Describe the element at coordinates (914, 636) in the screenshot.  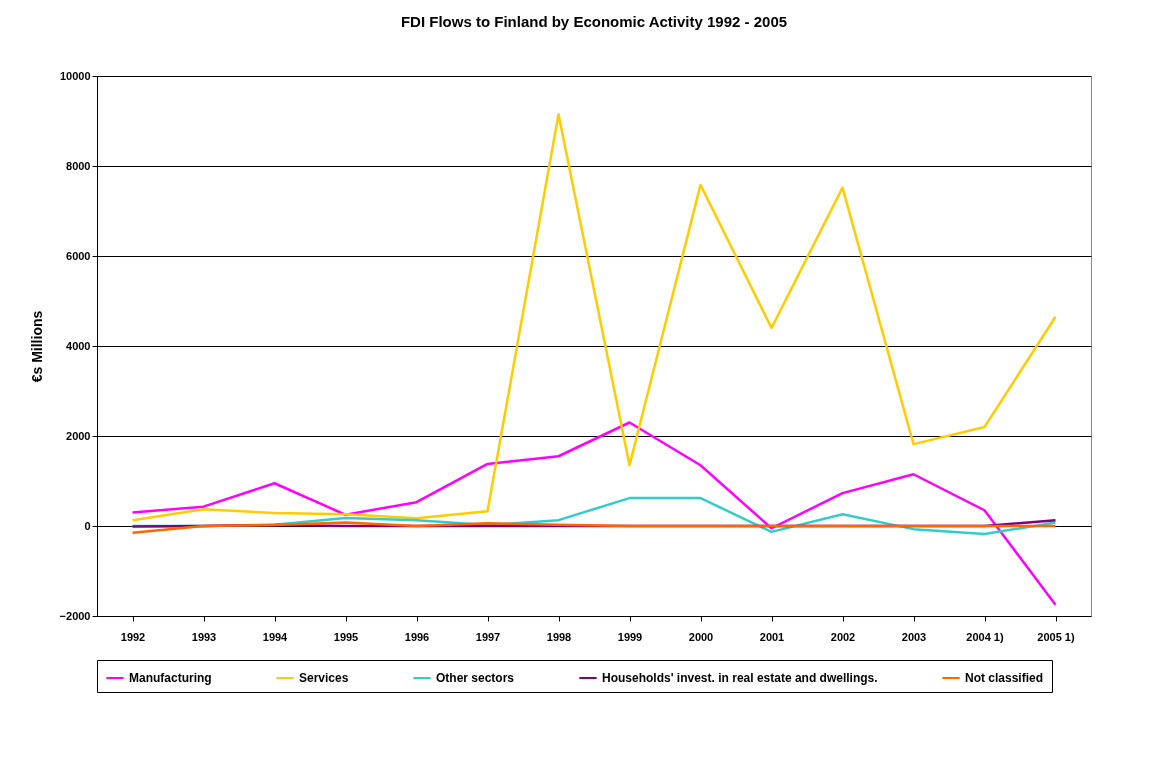
I see `x-tick-label: 2003` at that location.